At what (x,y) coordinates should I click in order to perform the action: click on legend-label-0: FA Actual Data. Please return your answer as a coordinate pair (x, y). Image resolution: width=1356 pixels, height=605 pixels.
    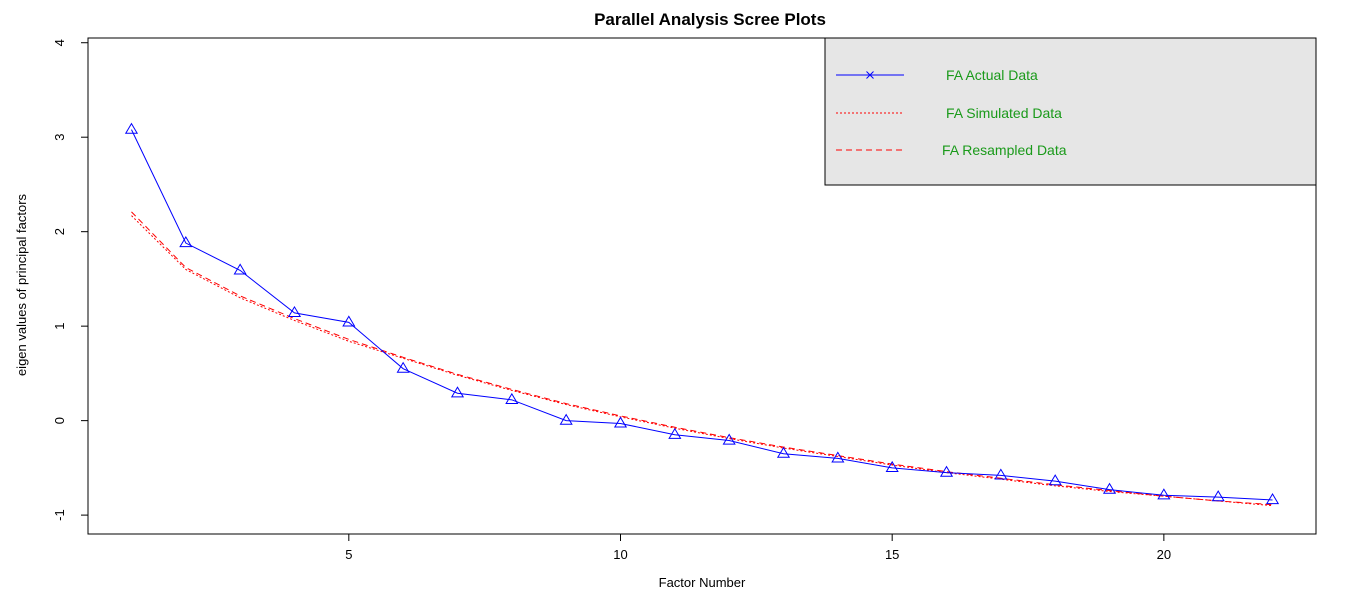
    Looking at the image, I should click on (992, 75).